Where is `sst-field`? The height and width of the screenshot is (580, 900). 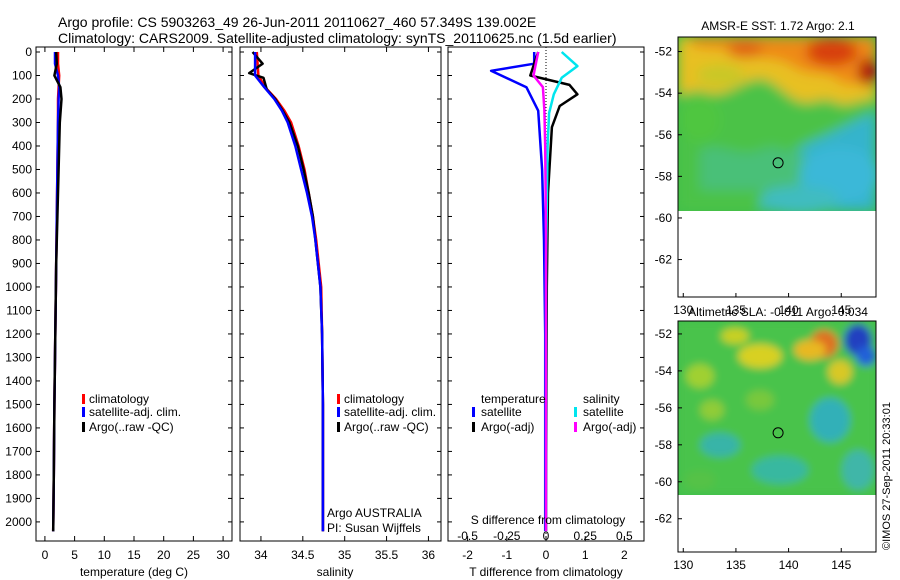
sst-field is located at coordinates (777, 124).